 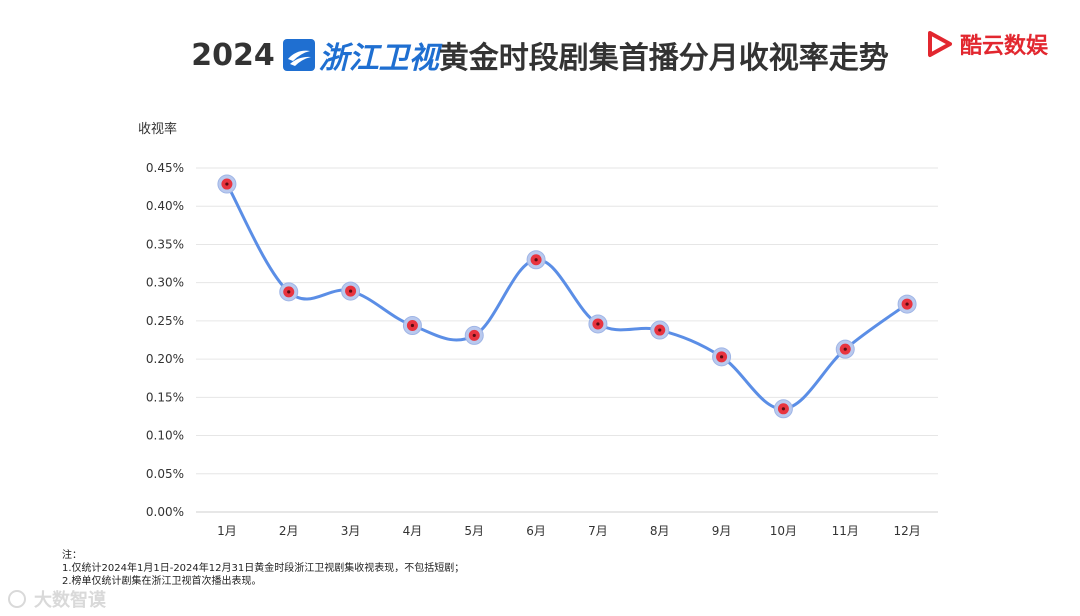 I want to click on chart-title: 2024 浙江卫视 黄金时段剧集首播分月收视率走势, so click(x=540, y=55).